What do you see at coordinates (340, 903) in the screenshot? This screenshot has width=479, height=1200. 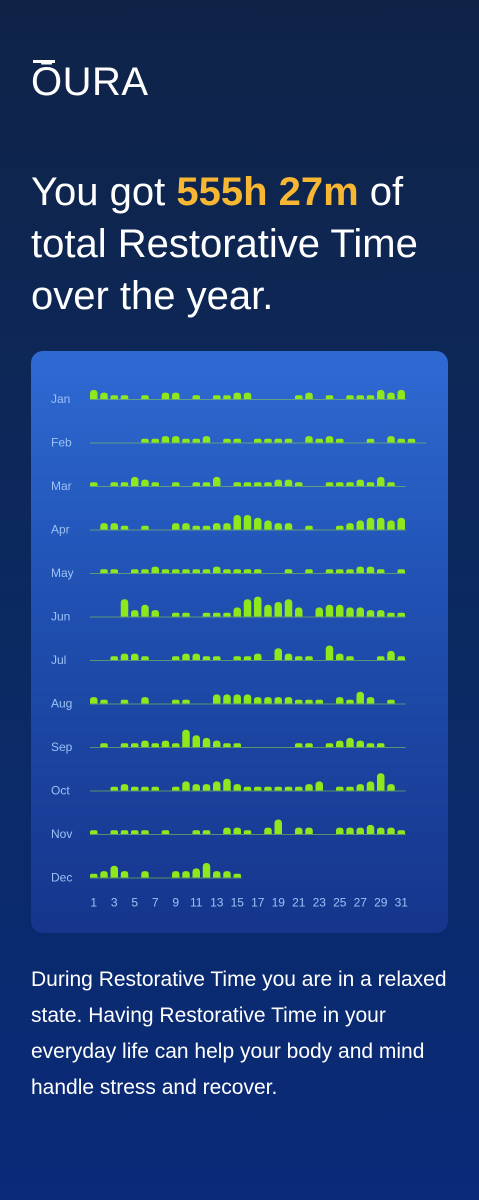 I see `x-tick-label: 25` at bounding box center [340, 903].